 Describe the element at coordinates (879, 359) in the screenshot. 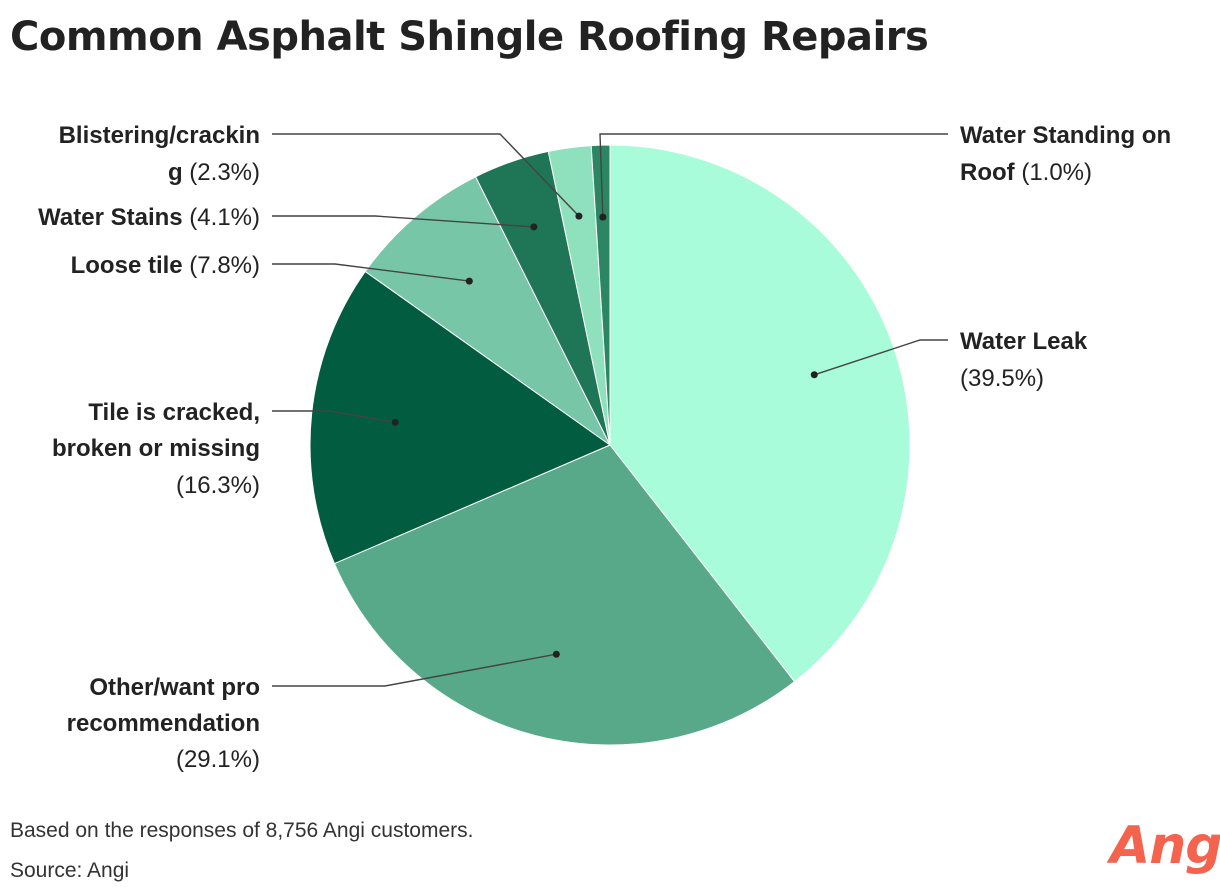

I see `leader-water-leak` at that location.